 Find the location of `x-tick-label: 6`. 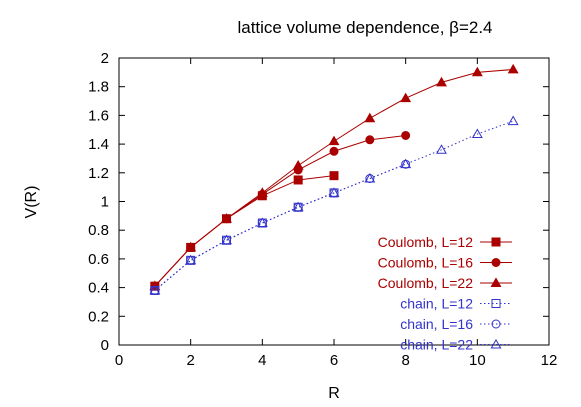

x-tick-label: 6 is located at coordinates (334, 360).